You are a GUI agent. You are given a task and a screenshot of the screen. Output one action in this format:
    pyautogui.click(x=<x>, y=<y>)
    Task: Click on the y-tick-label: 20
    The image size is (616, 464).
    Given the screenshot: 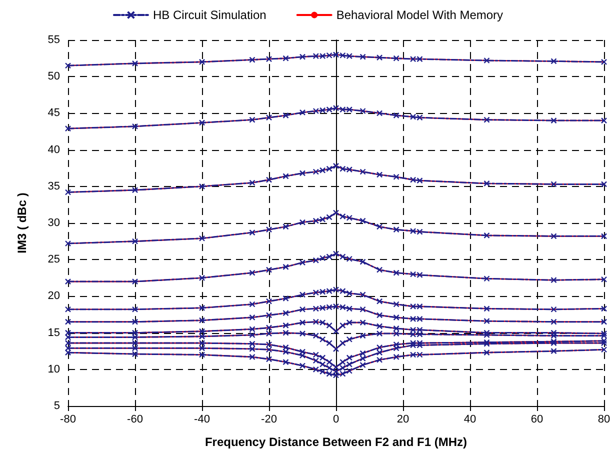 What is the action you would take?
    pyautogui.click(x=54, y=296)
    